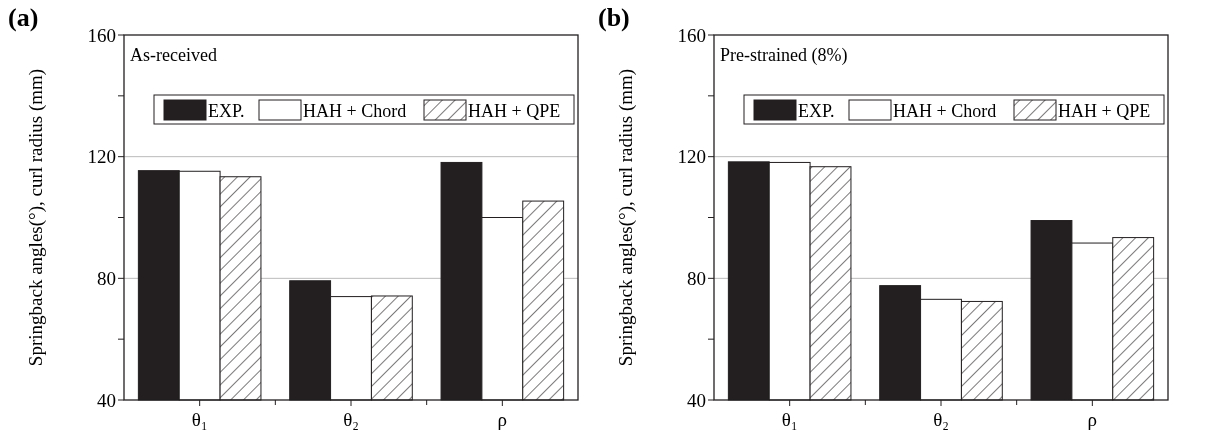 This screenshot has width=1208, height=436. Describe the element at coordinates (784, 55) in the screenshot. I see `text: Pre-strained (8%)` at that location.